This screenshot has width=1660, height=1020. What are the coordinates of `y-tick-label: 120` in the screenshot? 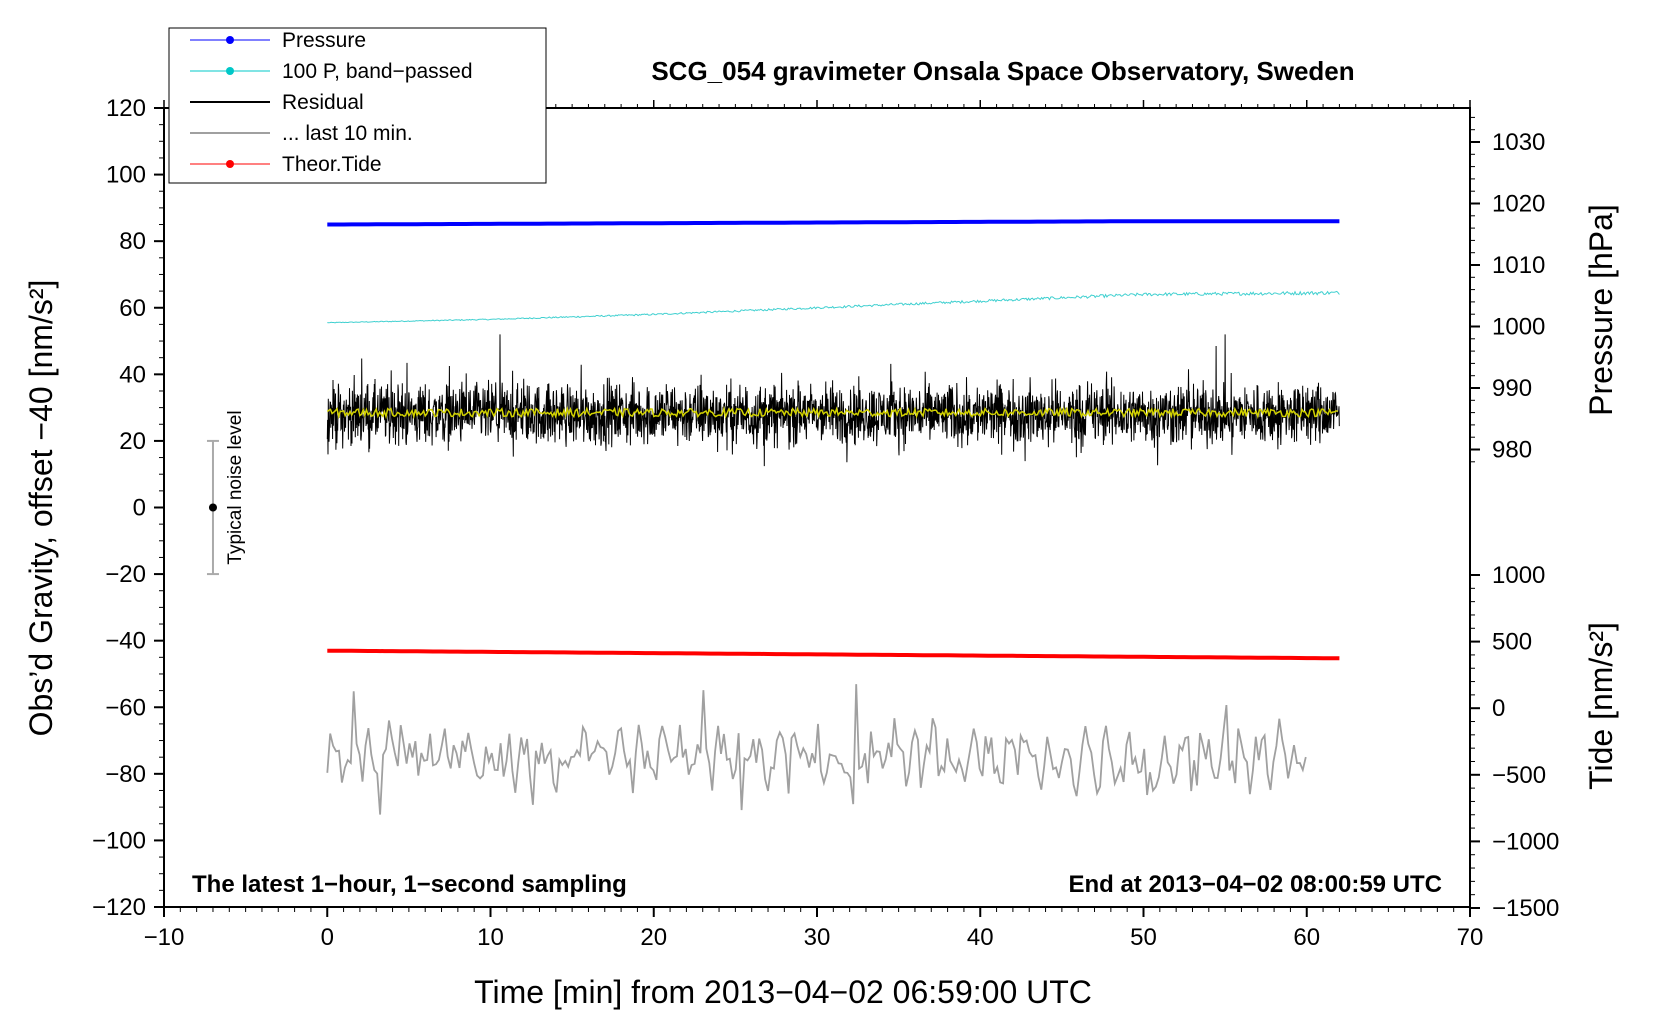 It's located at (126, 108).